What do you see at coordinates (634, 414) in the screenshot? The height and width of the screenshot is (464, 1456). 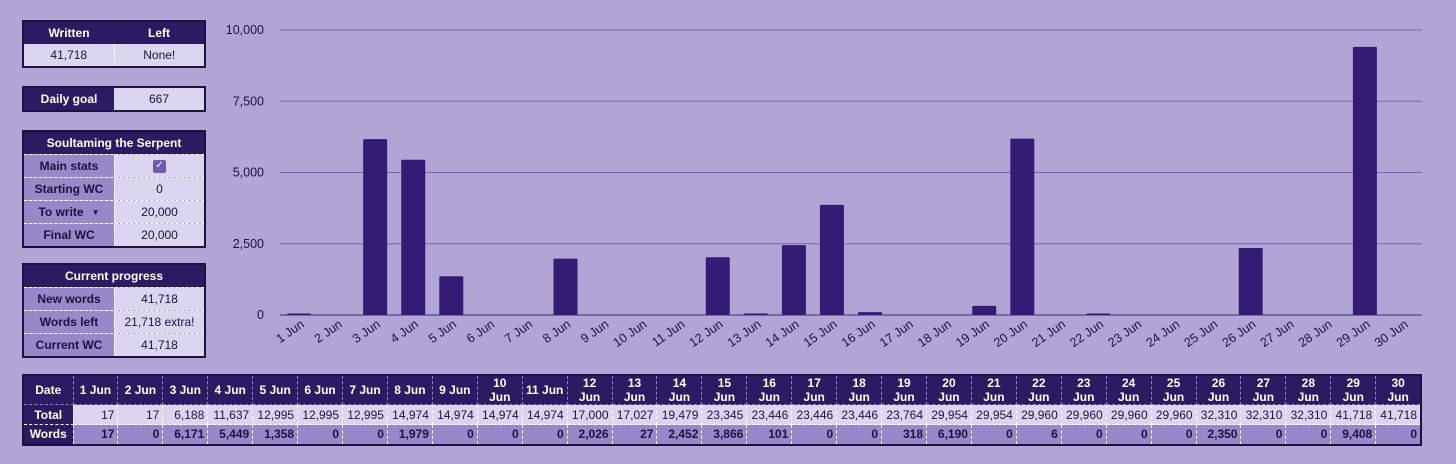 I see `table-total-cell: 17,027` at bounding box center [634, 414].